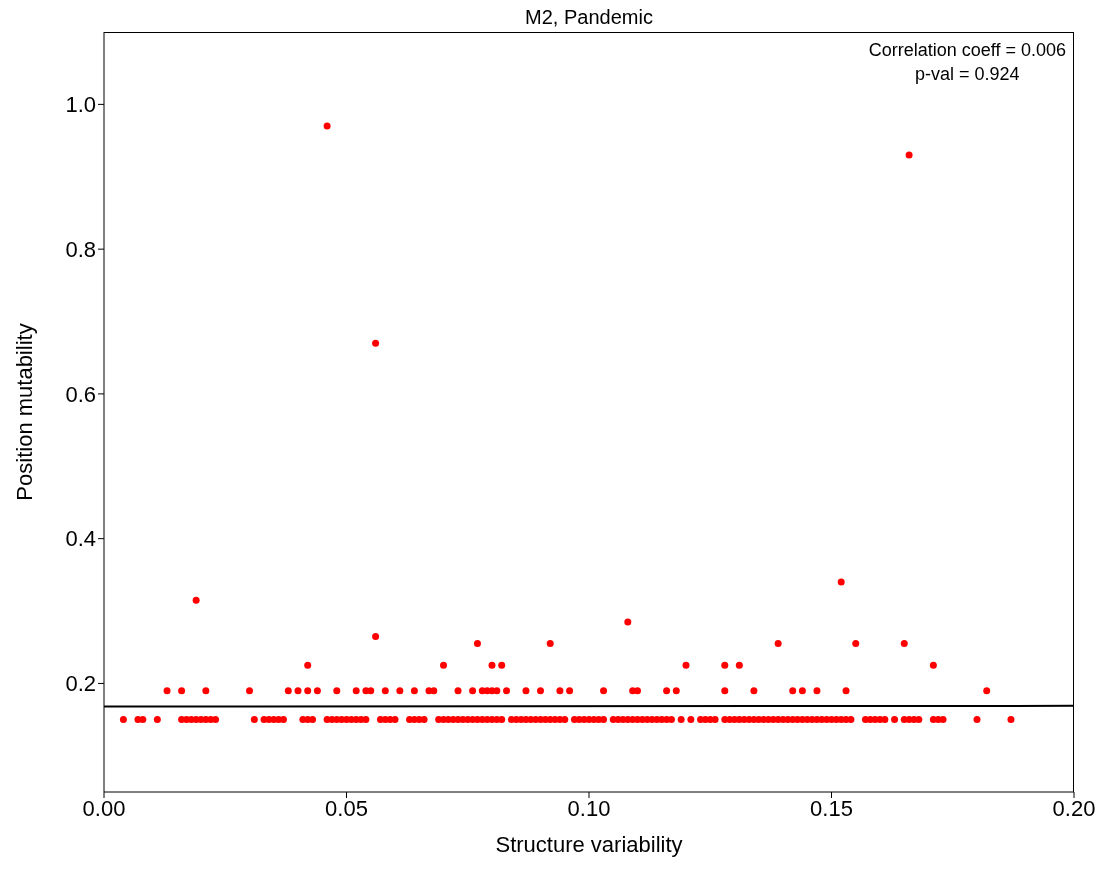 Image resolution: width=1115 pixels, height=880 pixels. I want to click on y-axis-title: Position mutability, so click(24, 412).